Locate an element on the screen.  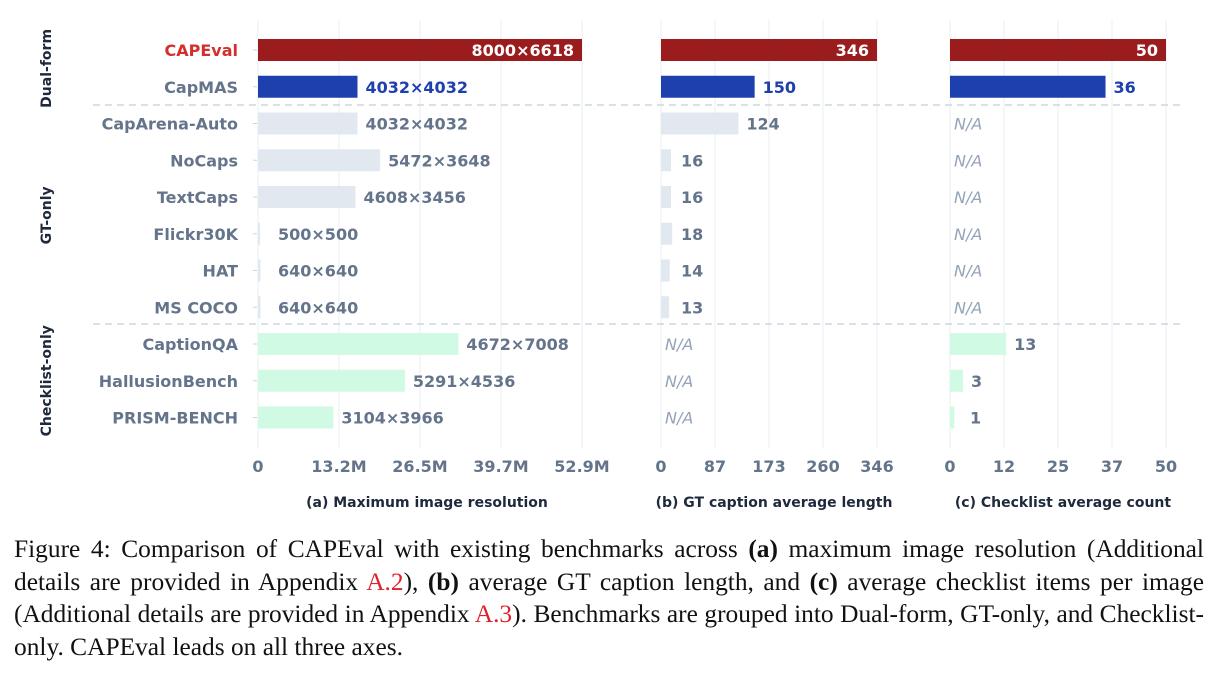
category-label: NoCaps is located at coordinates (204, 160).